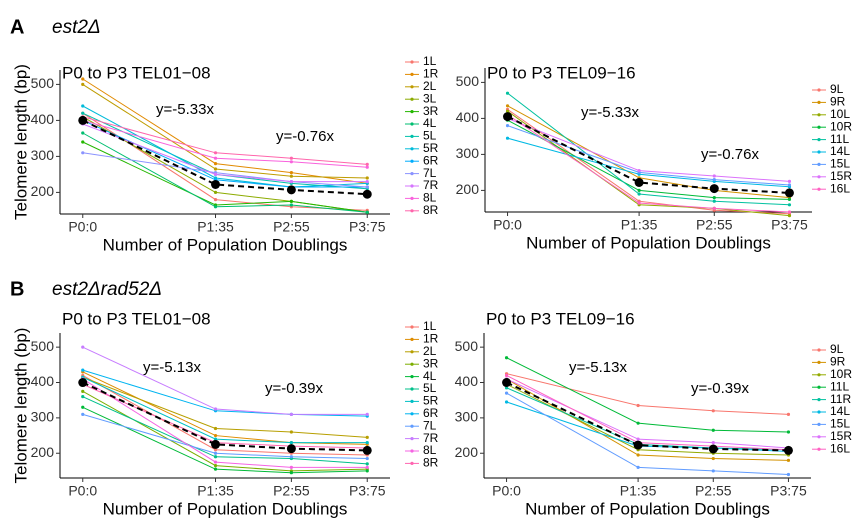 This screenshot has width=862, height=521. Describe the element at coordinates (788, 491) in the screenshot. I see `x-tick-label: P3:75` at that location.